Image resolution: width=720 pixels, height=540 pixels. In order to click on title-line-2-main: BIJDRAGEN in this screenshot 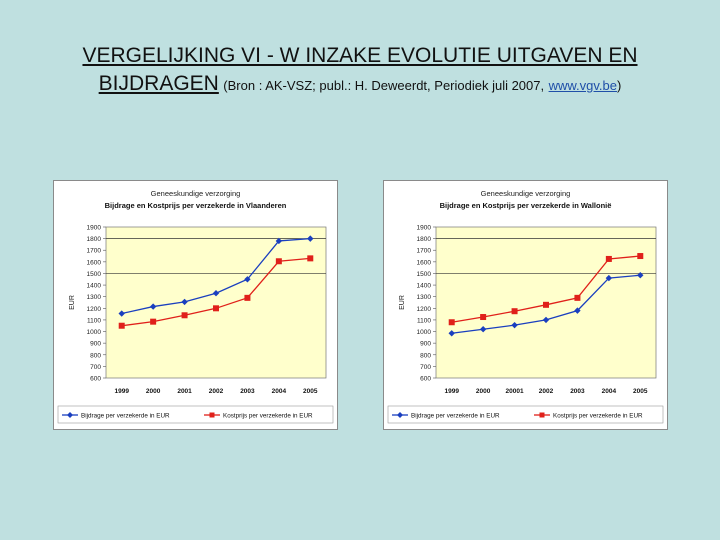, I will do `click(158, 83)`.